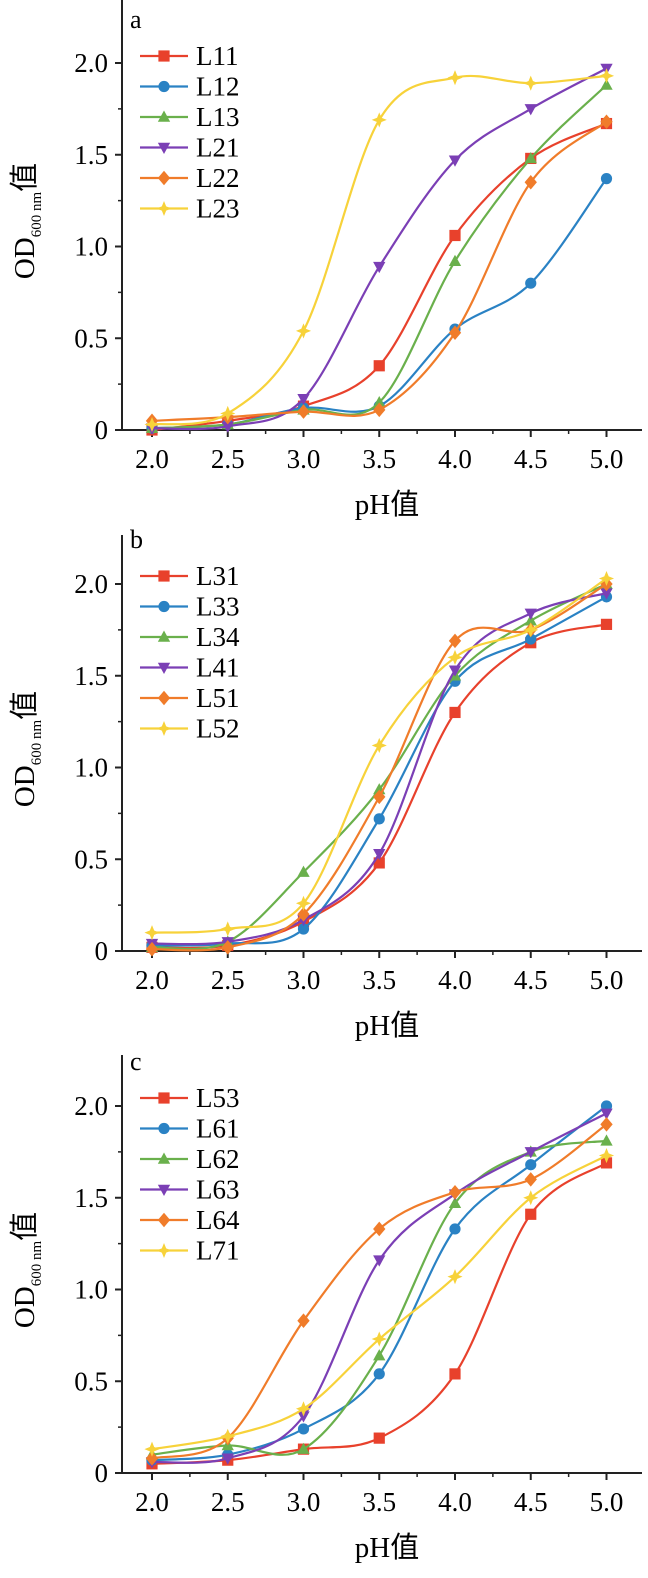 Image resolution: width=648 pixels, height=1578 pixels. I want to click on legend-label-L34: L34, so click(218, 637).